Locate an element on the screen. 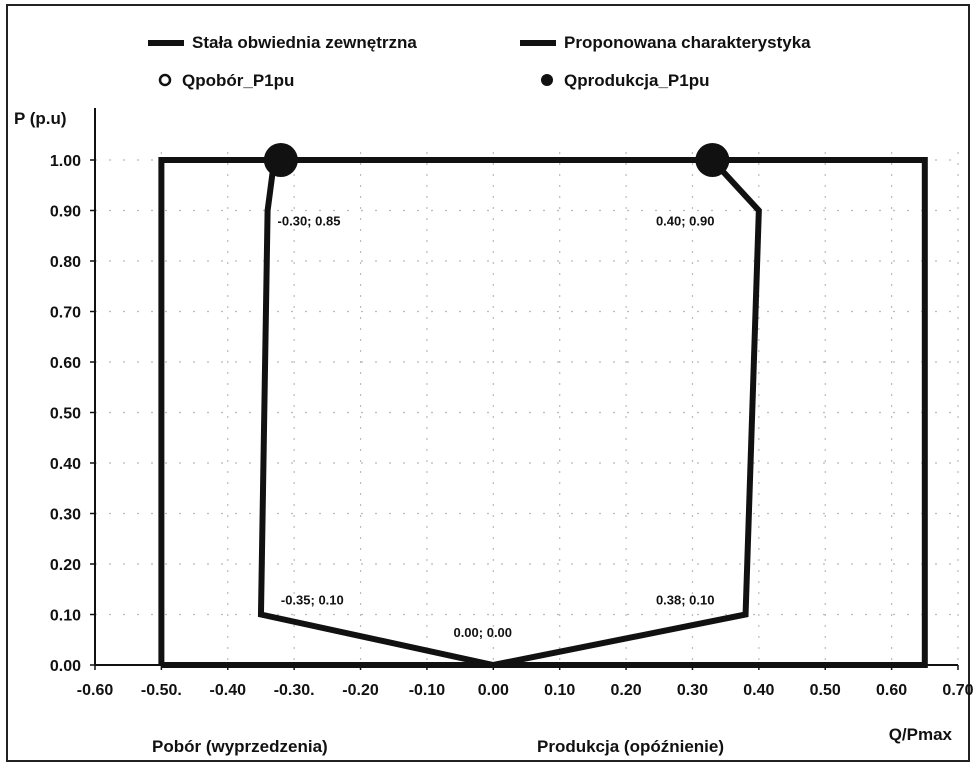 This screenshot has width=978, height=770. x-axis-title: Q/Pmax is located at coordinates (921, 734).